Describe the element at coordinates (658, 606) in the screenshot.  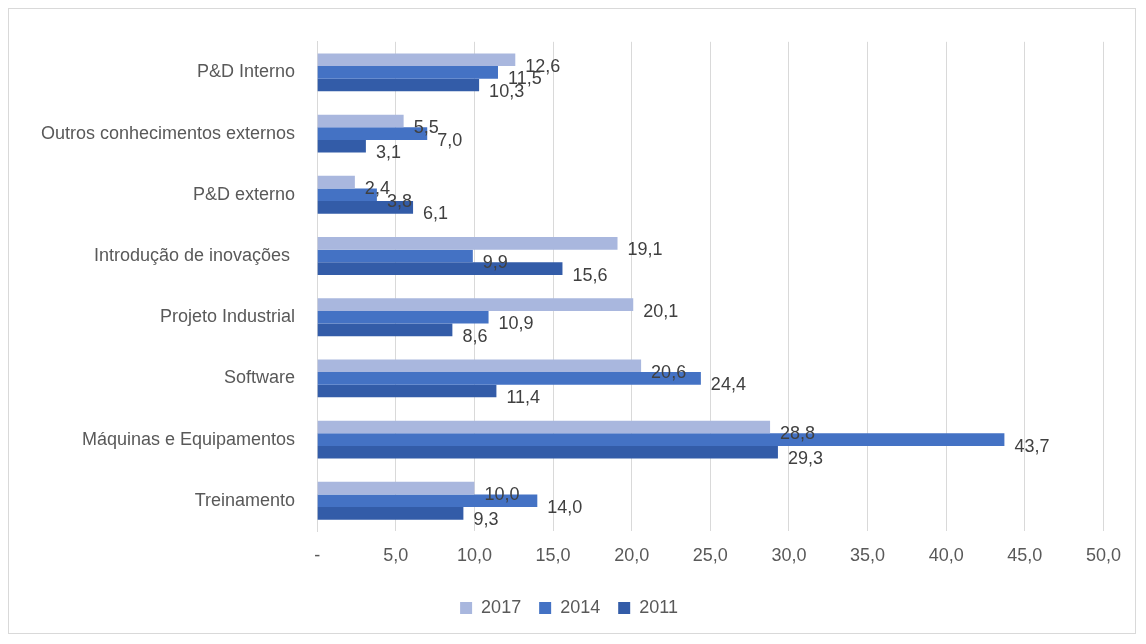
I see `legend-label: 2011` at that location.